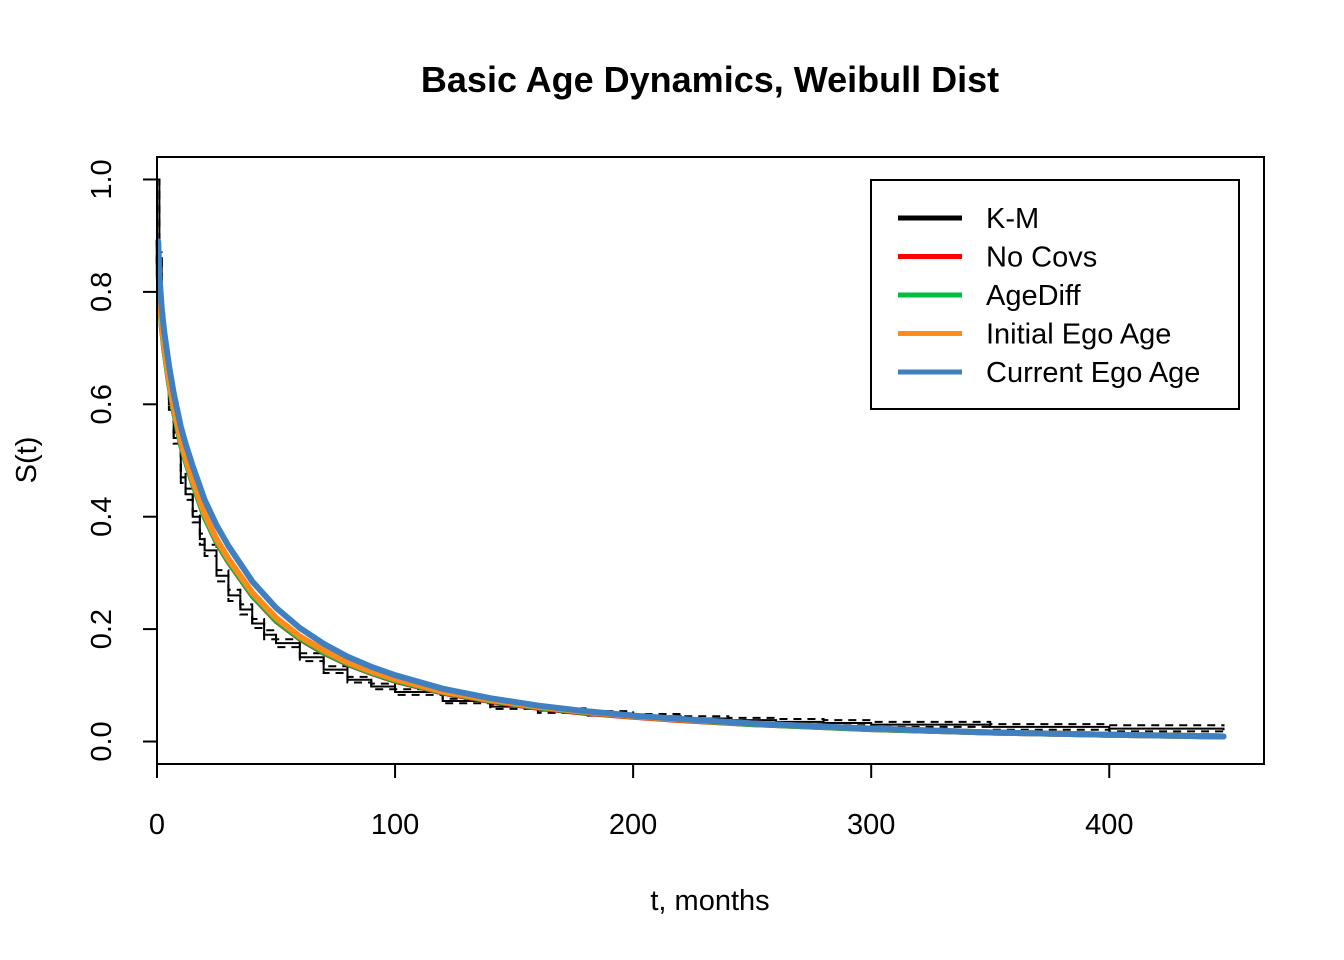  I want to click on y-axis: 0.0 0.2 0.4 0.6 0.8 1.0, so click(122, 460).